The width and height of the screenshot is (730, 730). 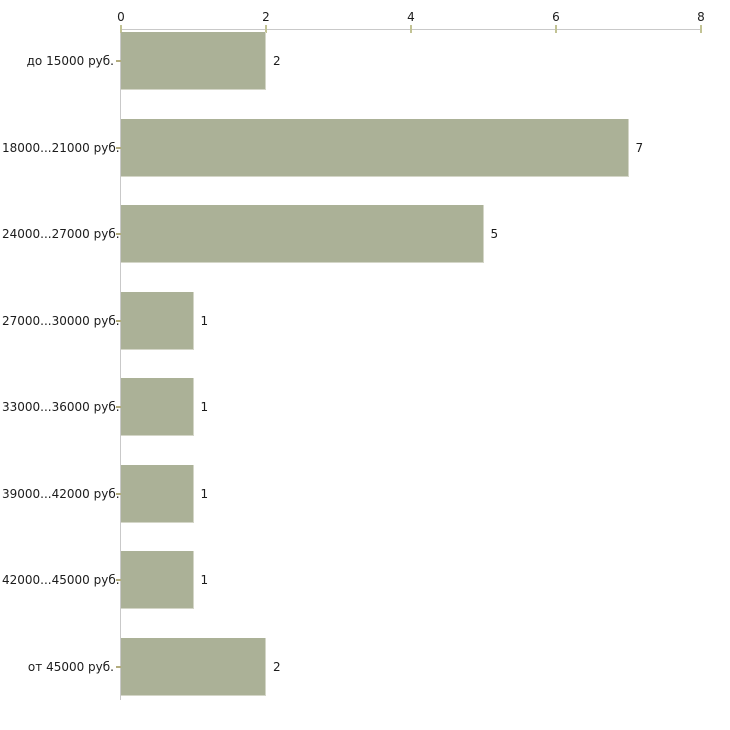 What do you see at coordinates (61, 407) in the screenshot?
I see `category-label: 33000...36000 руб.` at bounding box center [61, 407].